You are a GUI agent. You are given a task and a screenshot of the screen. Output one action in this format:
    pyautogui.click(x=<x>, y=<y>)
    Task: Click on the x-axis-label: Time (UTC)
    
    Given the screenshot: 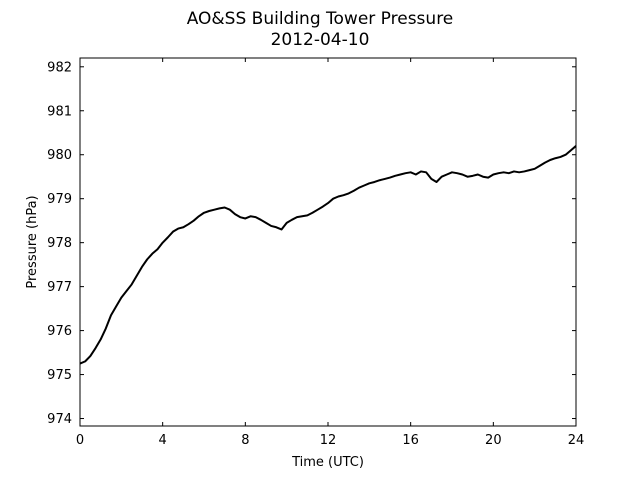 What is the action you would take?
    pyautogui.click(x=327, y=462)
    